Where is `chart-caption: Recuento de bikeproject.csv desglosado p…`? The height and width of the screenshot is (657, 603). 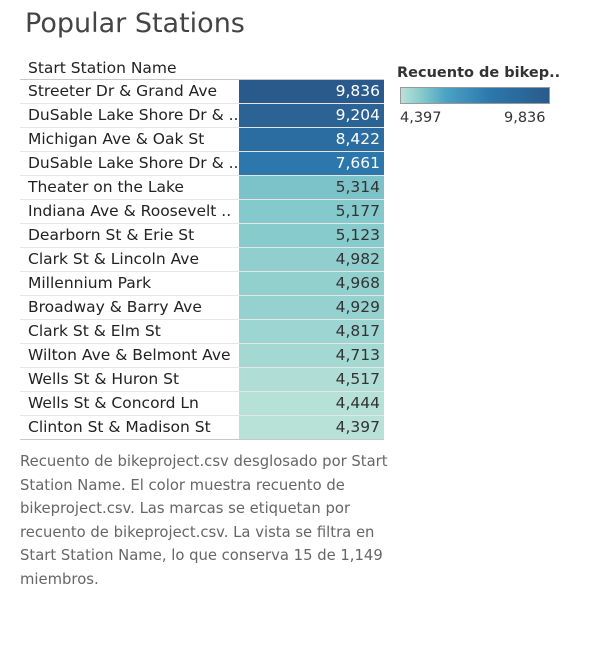
chart-caption: Recuento de bikeproject.csv desglosado p… is located at coordinates (204, 520).